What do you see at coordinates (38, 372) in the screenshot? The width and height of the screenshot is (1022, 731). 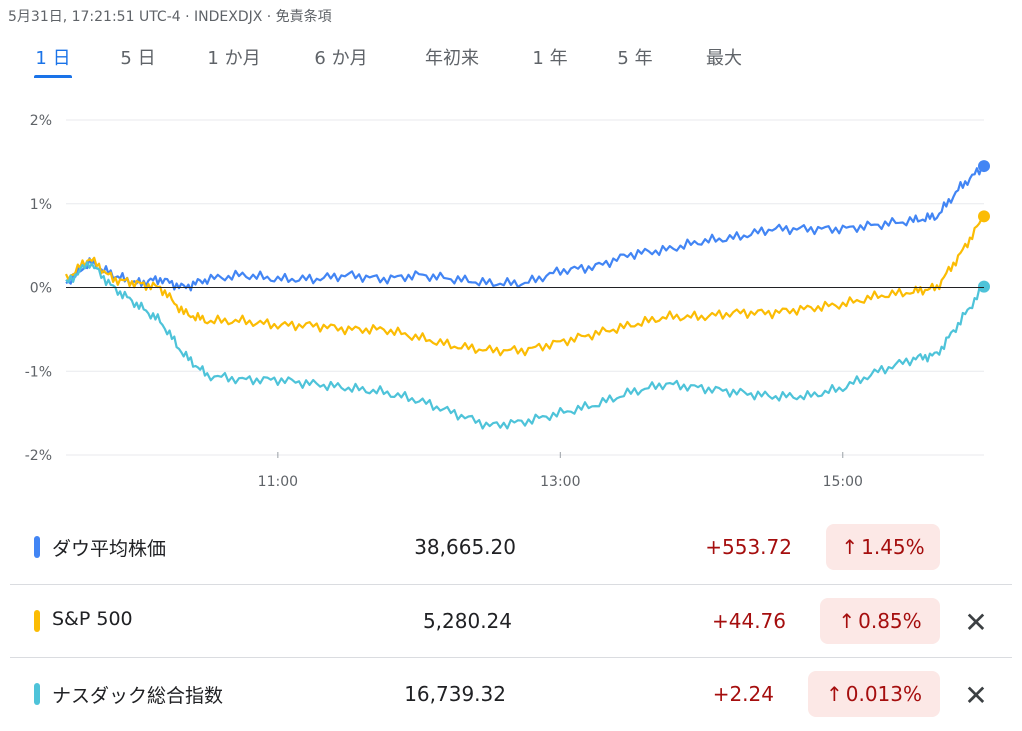 I see `y-tick-label: -1%` at bounding box center [38, 372].